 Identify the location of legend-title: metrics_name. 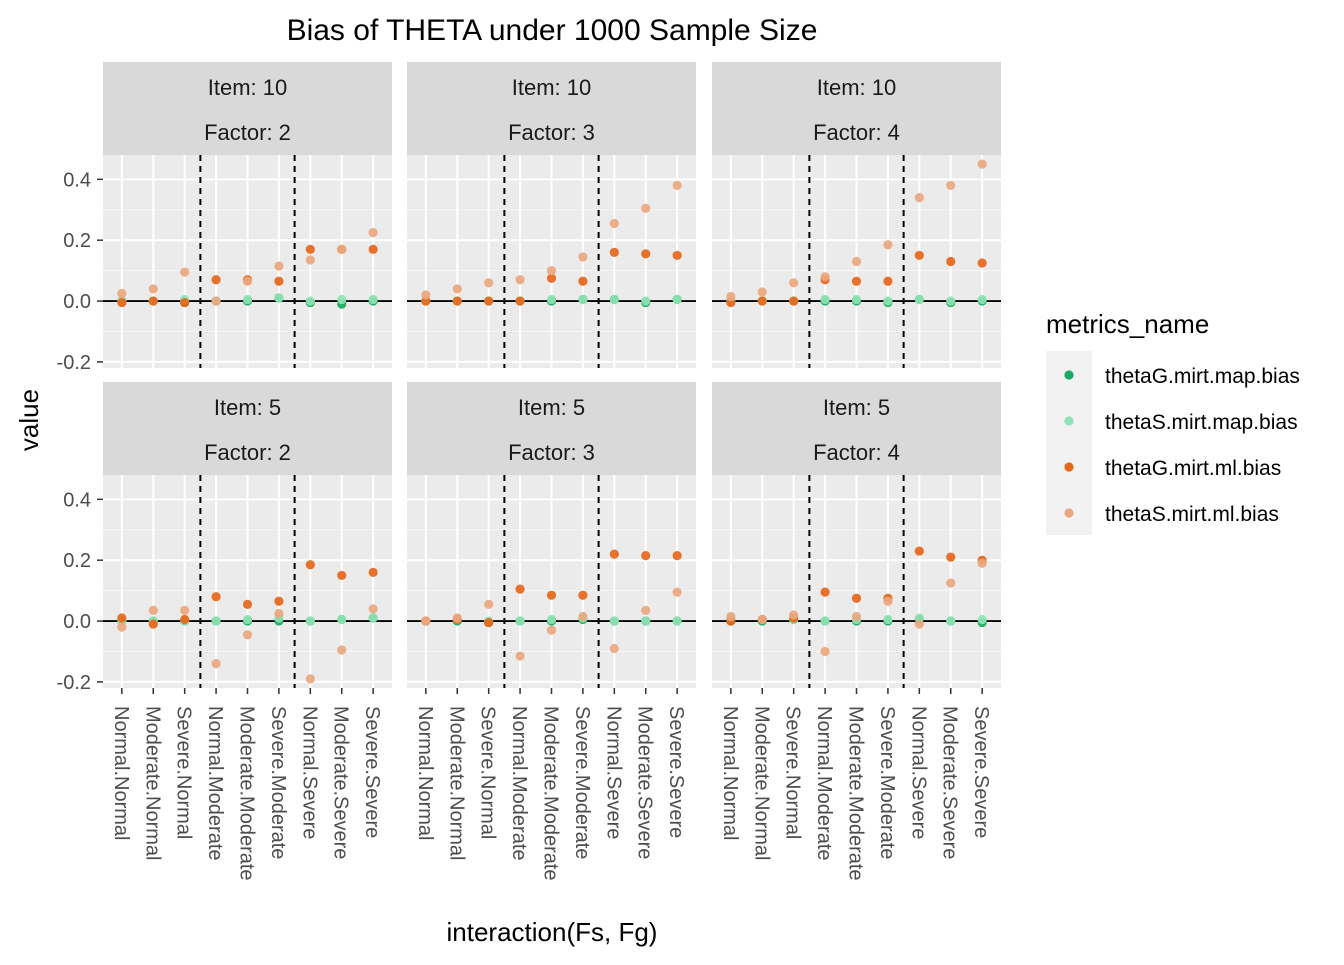
(1127, 324).